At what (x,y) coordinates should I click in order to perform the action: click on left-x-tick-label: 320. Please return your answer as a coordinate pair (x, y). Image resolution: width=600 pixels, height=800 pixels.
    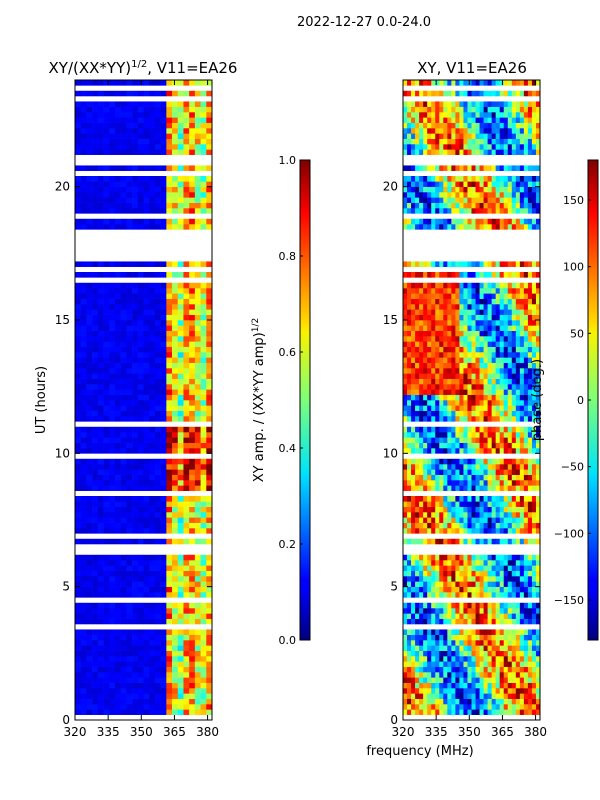
    Looking at the image, I should click on (75, 732).